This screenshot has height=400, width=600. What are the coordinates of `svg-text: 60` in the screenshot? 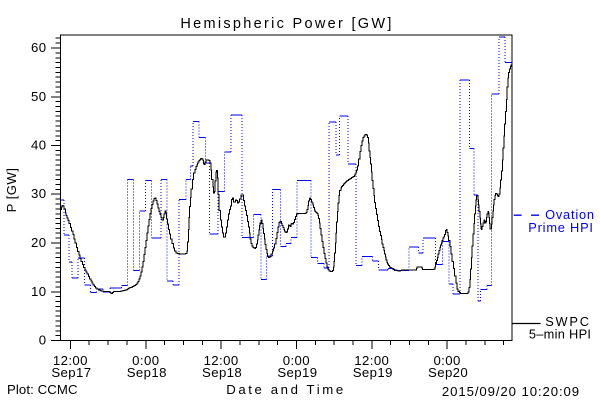 It's located at (38, 47).